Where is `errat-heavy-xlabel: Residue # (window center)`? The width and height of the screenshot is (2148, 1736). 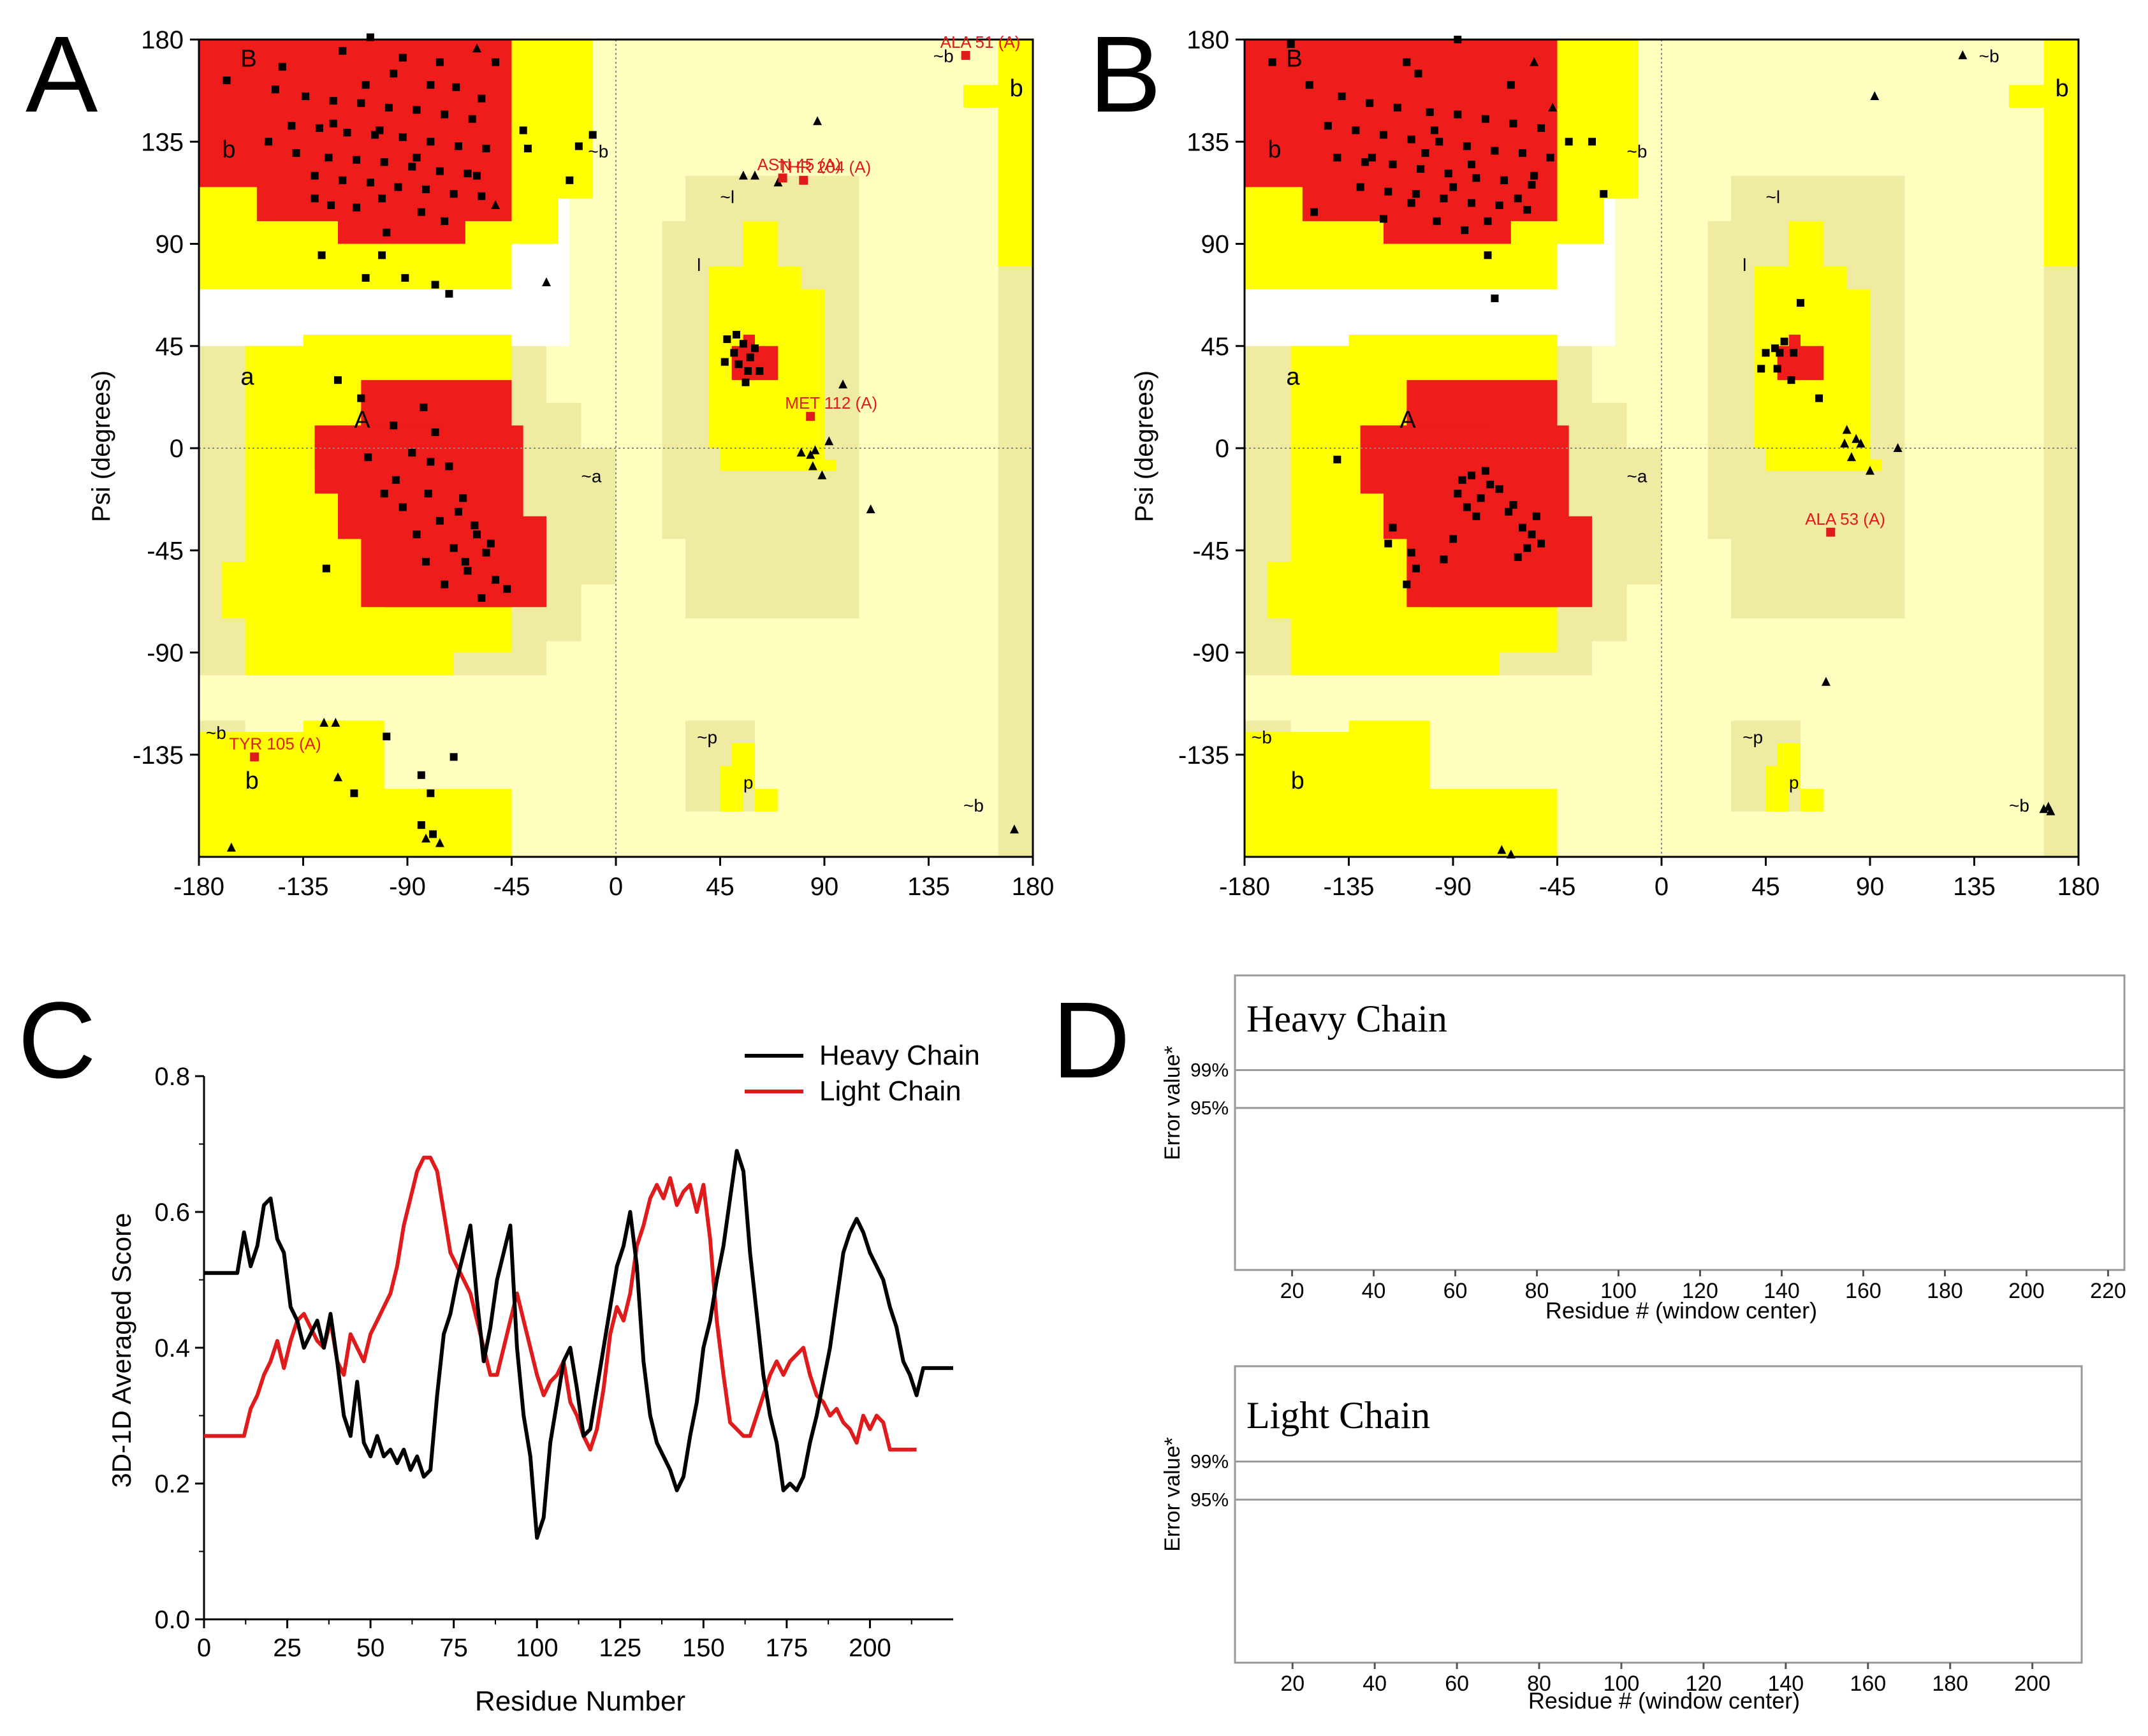
errat-heavy-xlabel: Residue # (window center) is located at coordinates (1681, 1310).